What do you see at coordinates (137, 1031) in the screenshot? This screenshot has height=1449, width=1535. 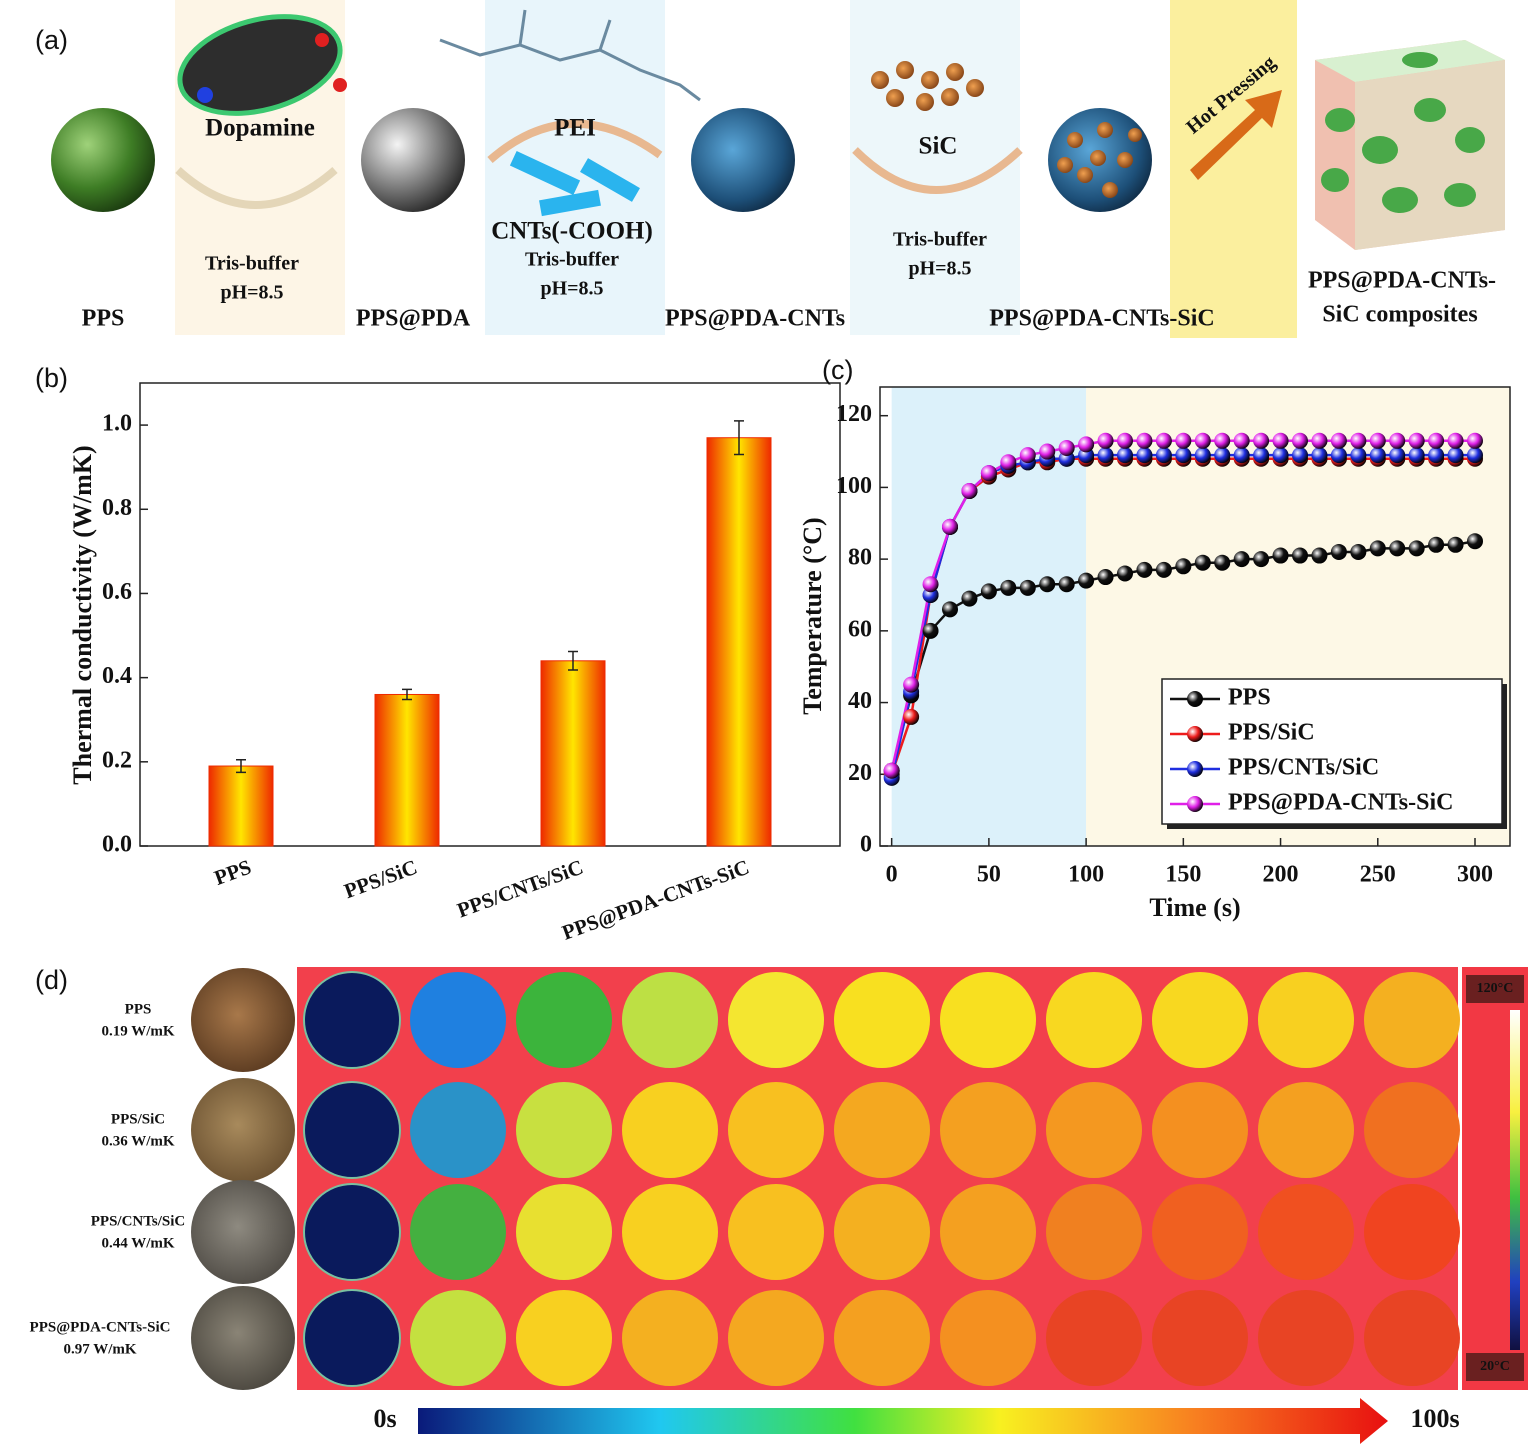 I see `sample-conductivity: 0.19 W/mK` at bounding box center [137, 1031].